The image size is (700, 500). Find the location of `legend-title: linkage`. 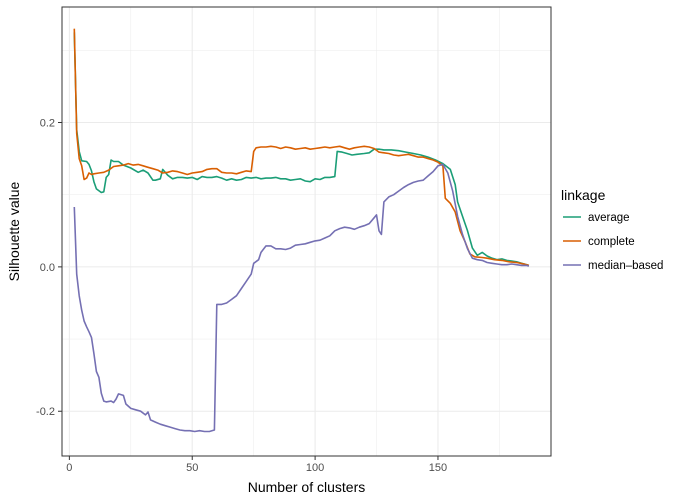

legend-title: linkage is located at coordinates (583, 195).